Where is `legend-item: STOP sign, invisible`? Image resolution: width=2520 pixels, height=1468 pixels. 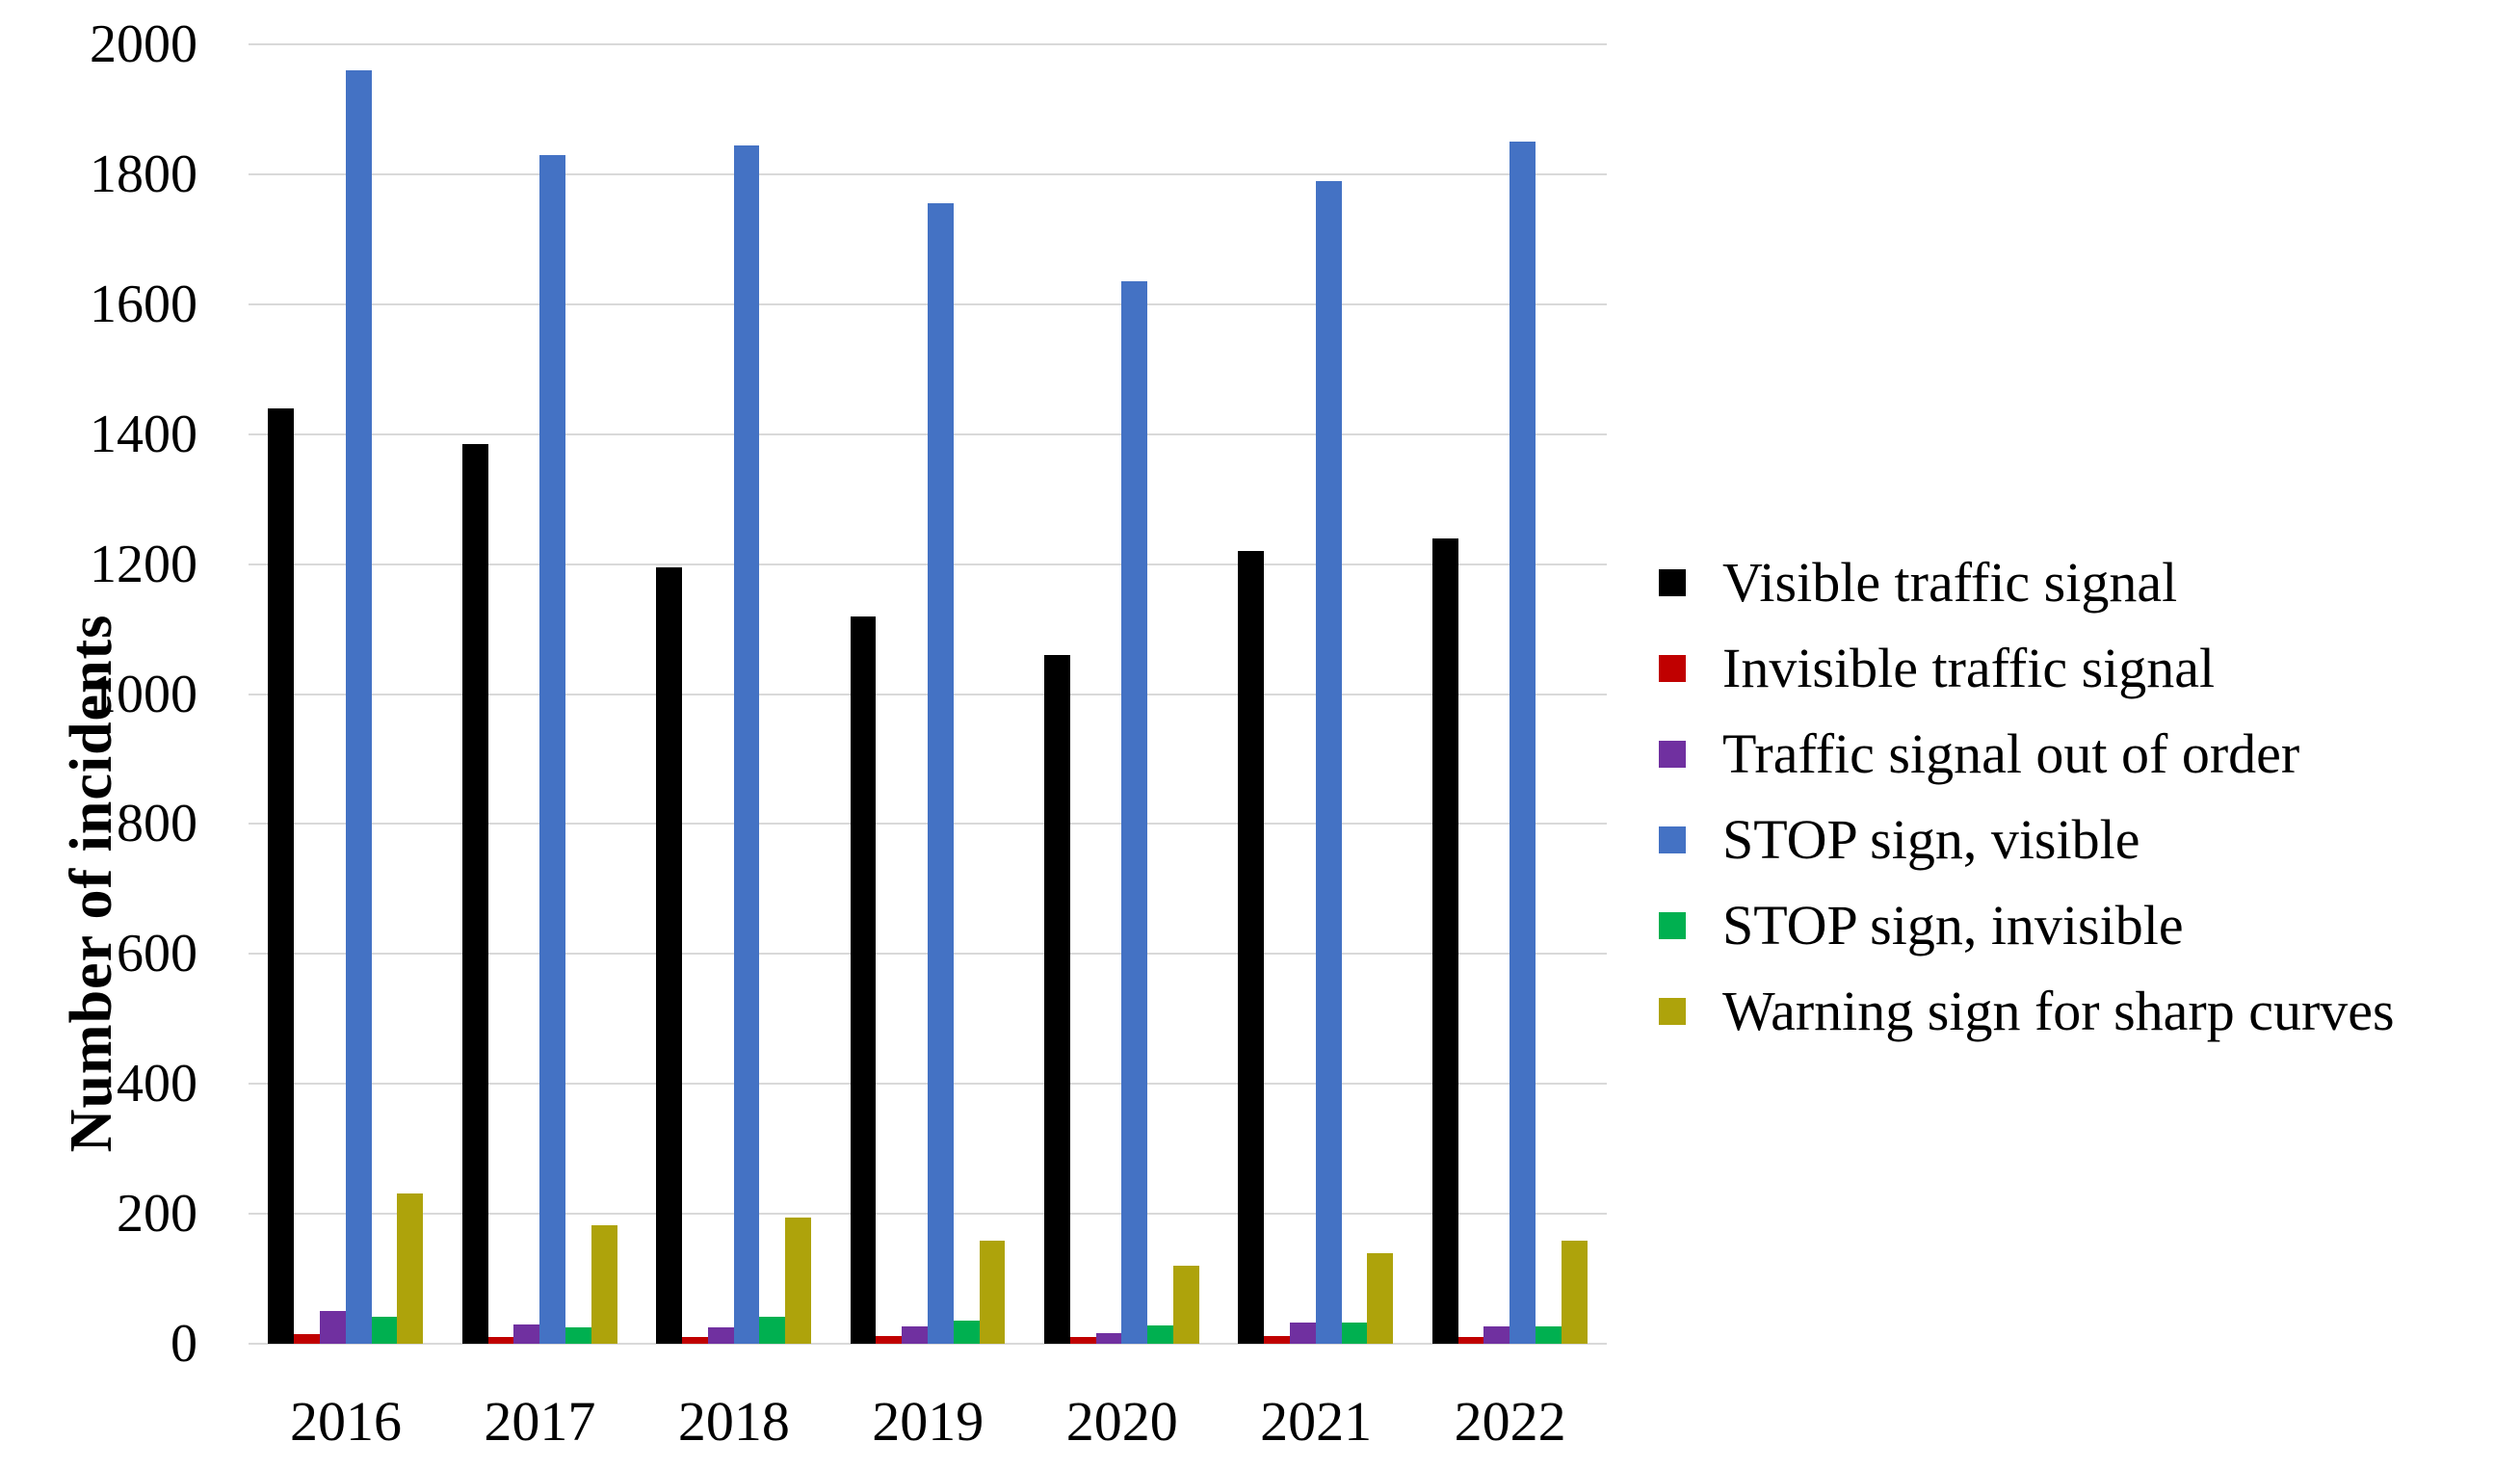 legend-item: STOP sign, invisible is located at coordinates (2027, 925).